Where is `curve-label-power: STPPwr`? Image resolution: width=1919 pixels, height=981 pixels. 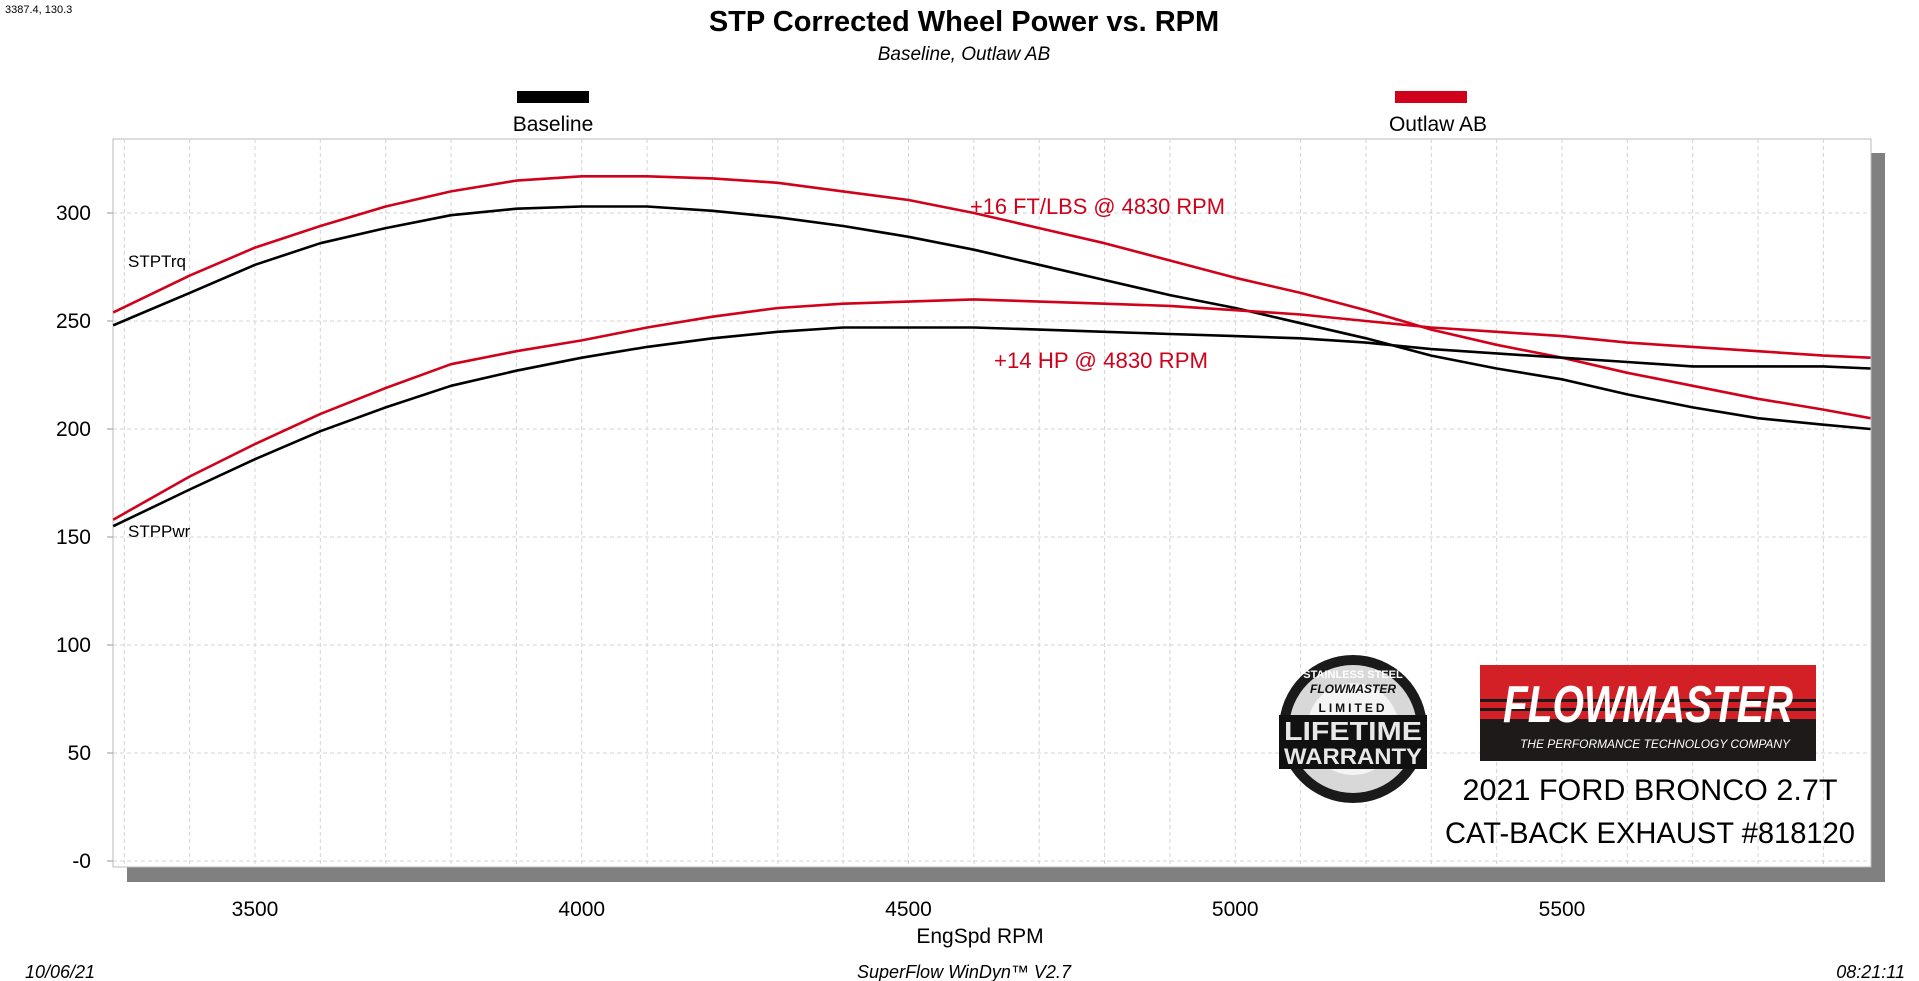 curve-label-power: STPPwr is located at coordinates (159, 531).